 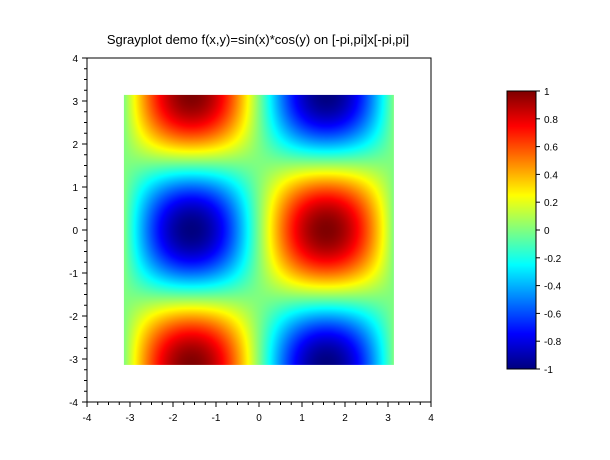 I want to click on y-tick-label: 4, so click(x=75, y=59).